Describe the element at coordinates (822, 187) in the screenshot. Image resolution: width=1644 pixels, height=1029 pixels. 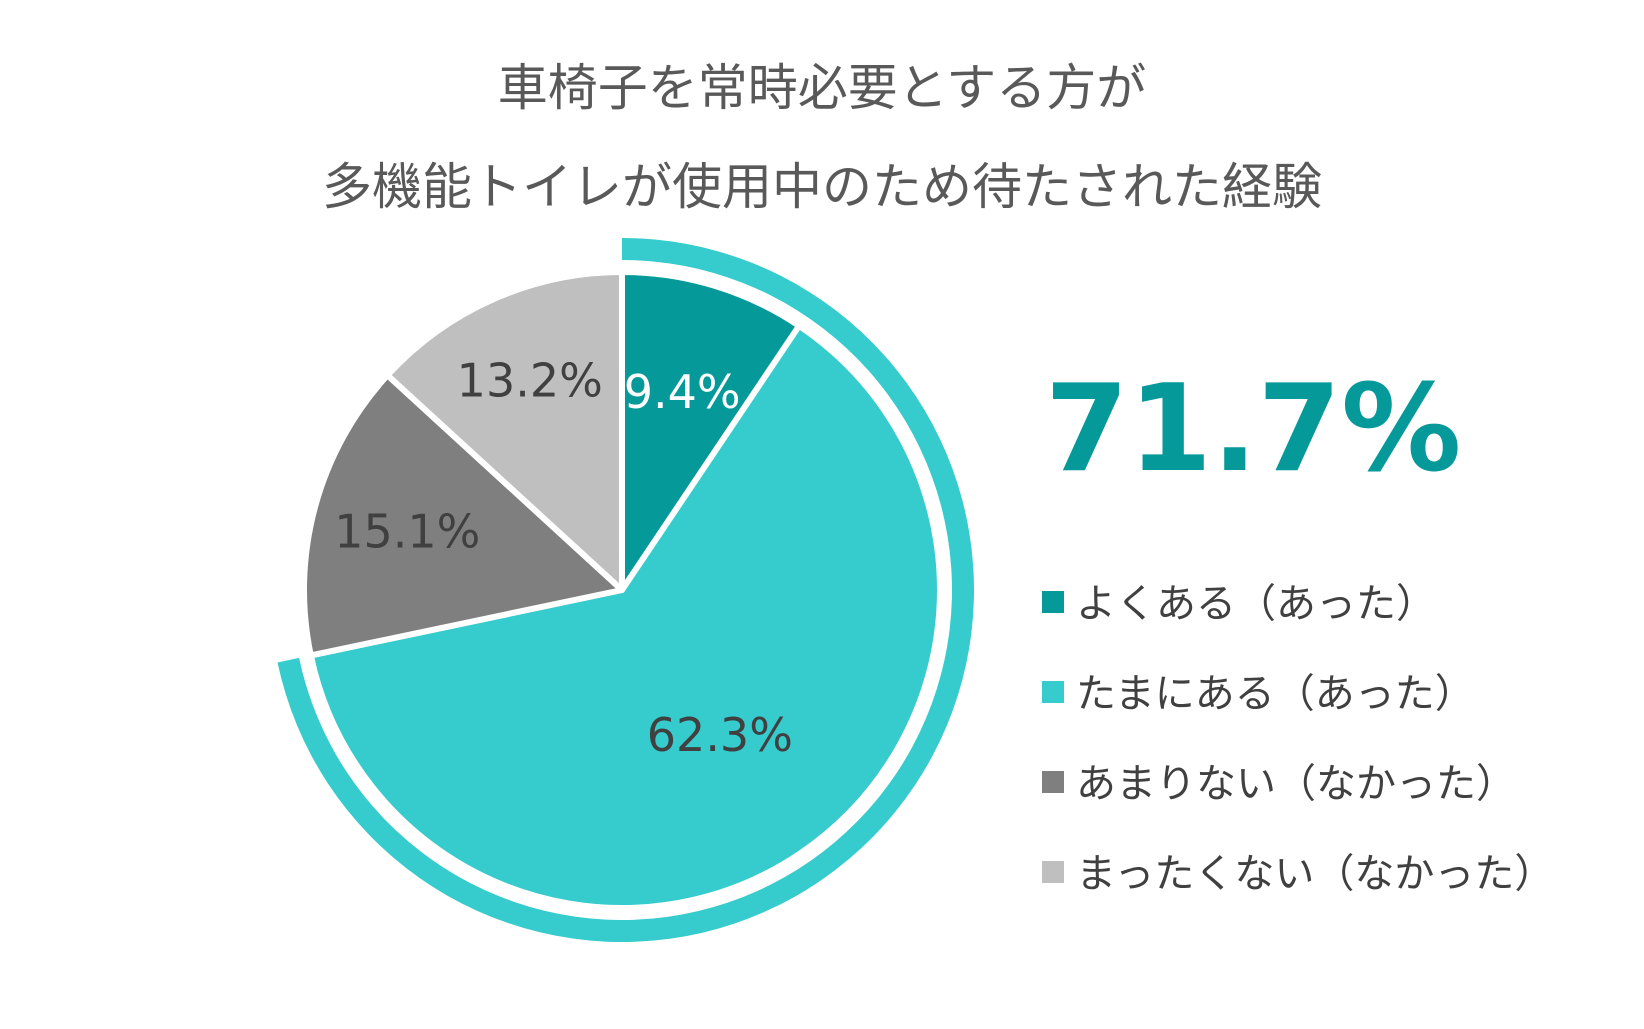
I see `chart-title-line-2: 多機能トイレが使用中のため待たされた経験` at that location.